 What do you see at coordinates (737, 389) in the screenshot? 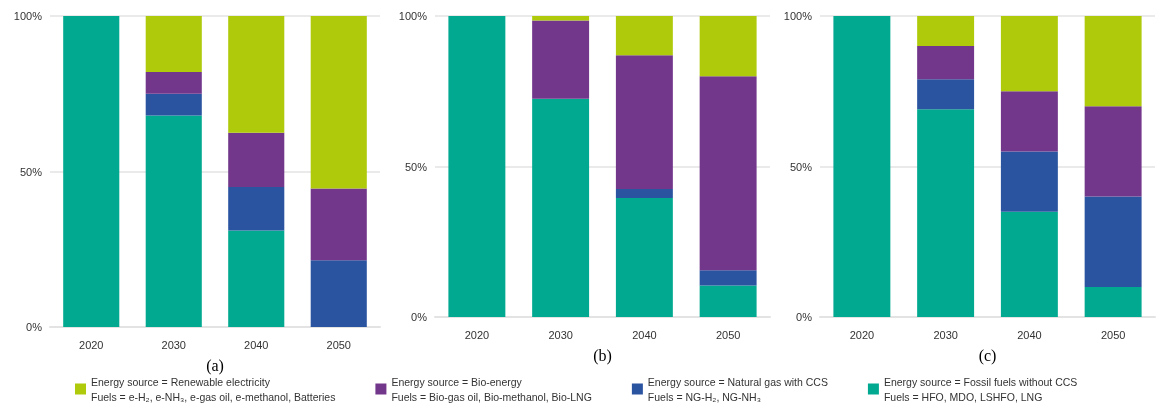
I see `legend-label: Energy source = Natural gas with CCS Fuels = NG-H₂, NG-NH₃` at bounding box center [737, 389].